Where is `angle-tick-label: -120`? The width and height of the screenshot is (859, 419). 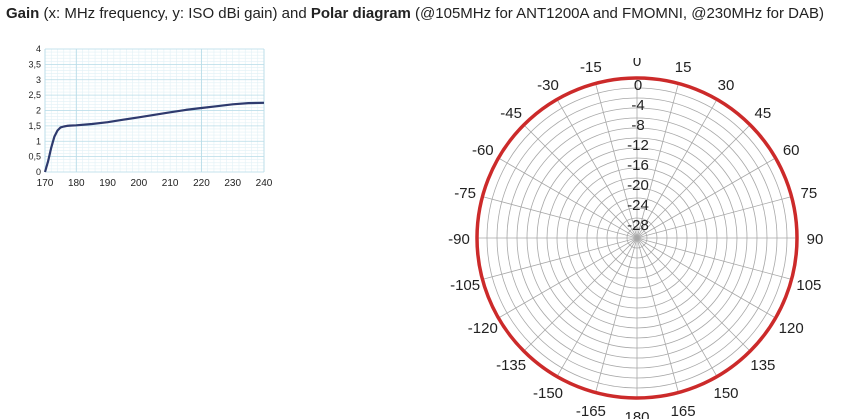 angle-tick-label: -120 is located at coordinates (483, 328).